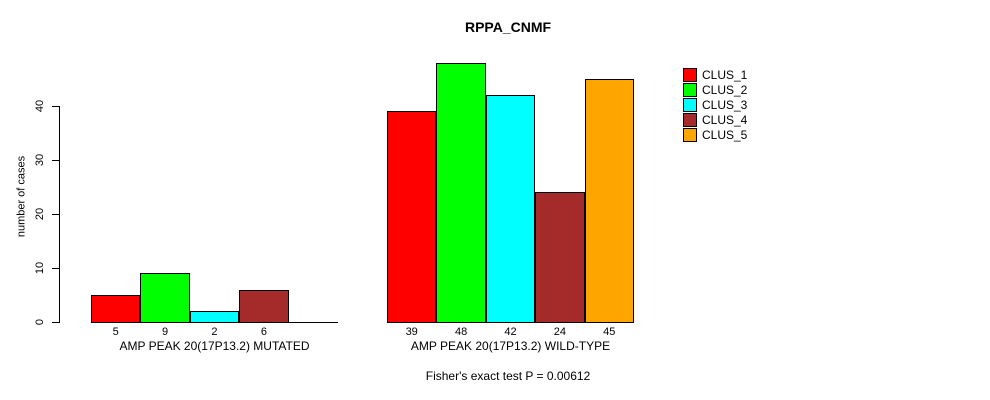 The image size is (990, 400). I want to click on legend: CLUS_1 CLUS_2 CLUS_3 CLUS_4 CLUS_5, so click(715, 104).